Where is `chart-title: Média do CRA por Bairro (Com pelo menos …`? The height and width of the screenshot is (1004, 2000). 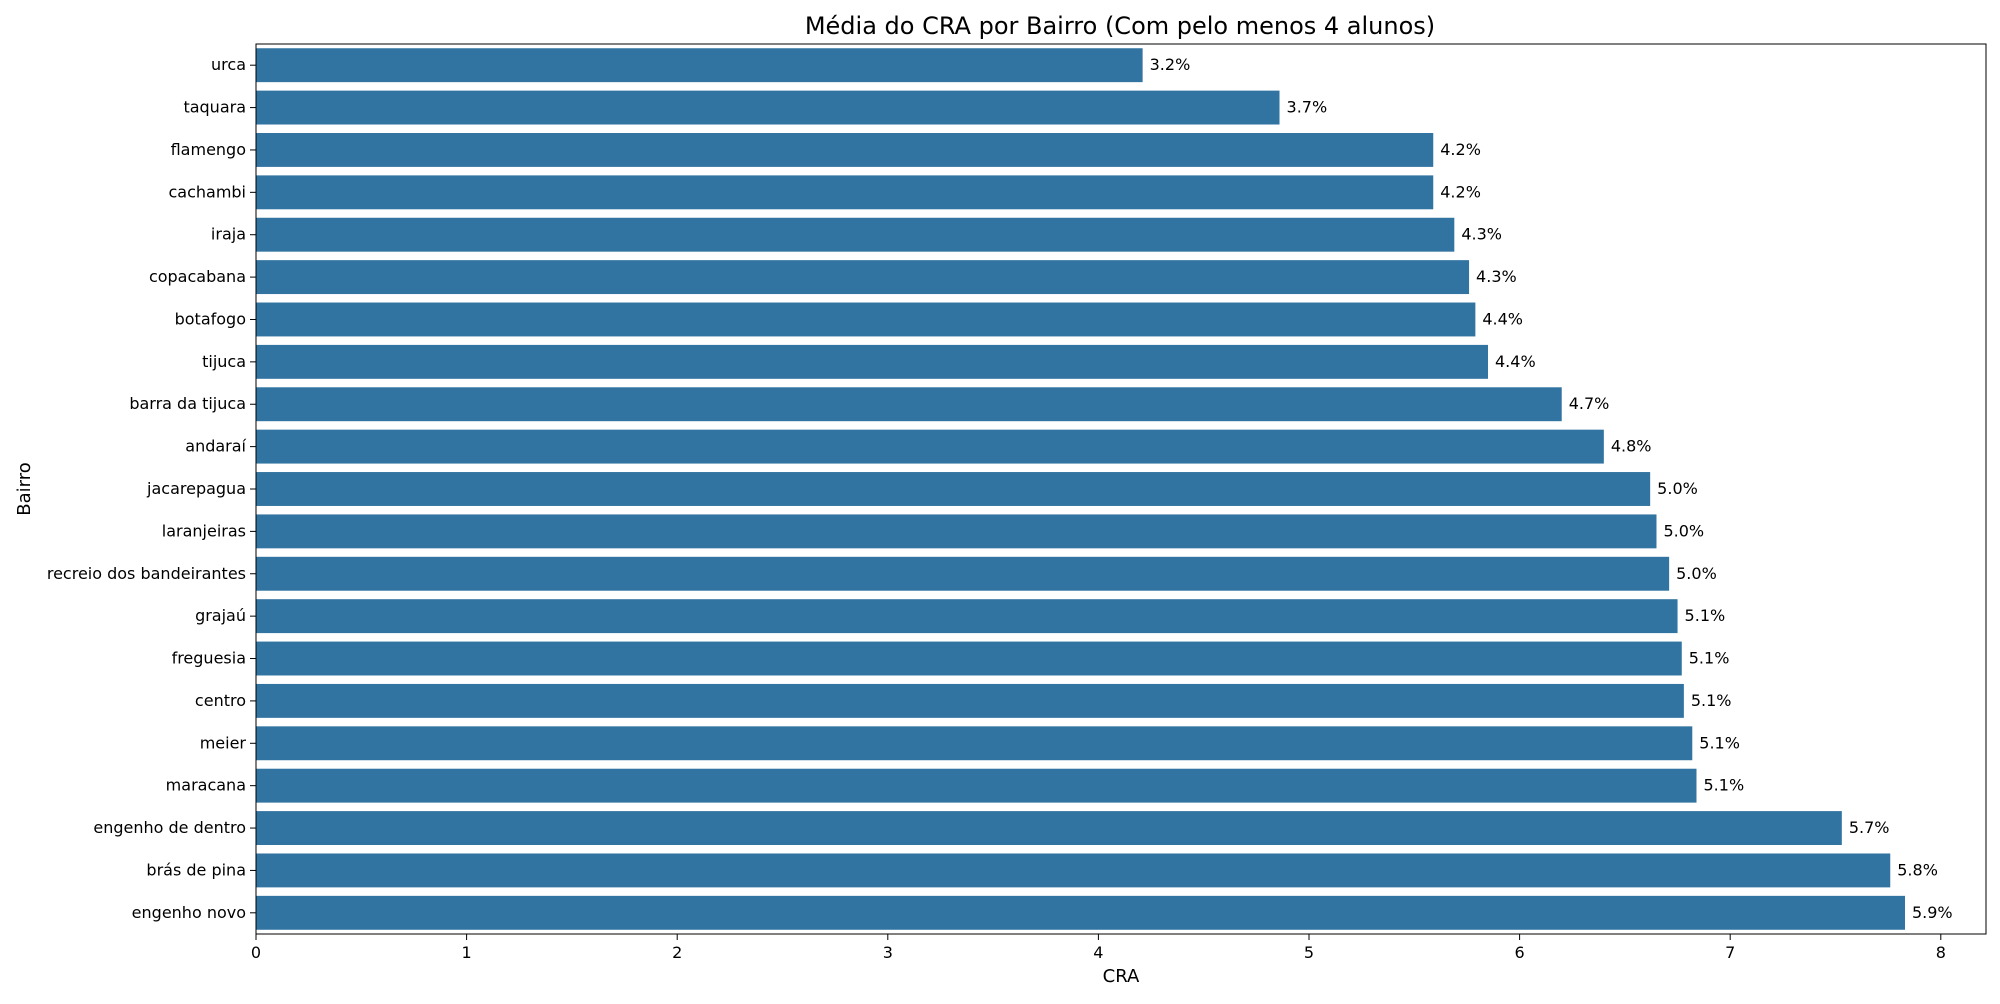 chart-title: Média do CRA por Bairro (Com pelo menos … is located at coordinates (1120, 26).